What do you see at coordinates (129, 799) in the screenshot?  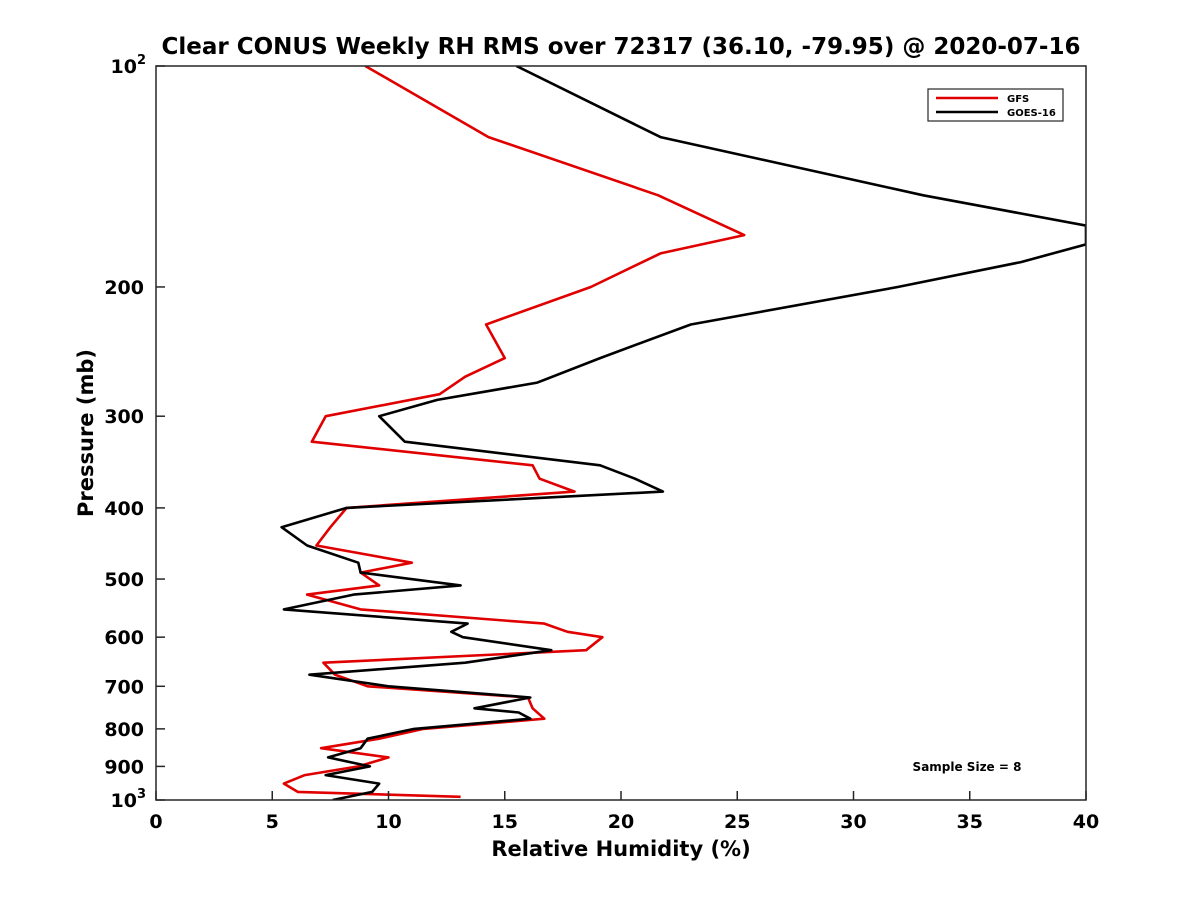 I see `y-tick-label: 10³` at bounding box center [129, 799].